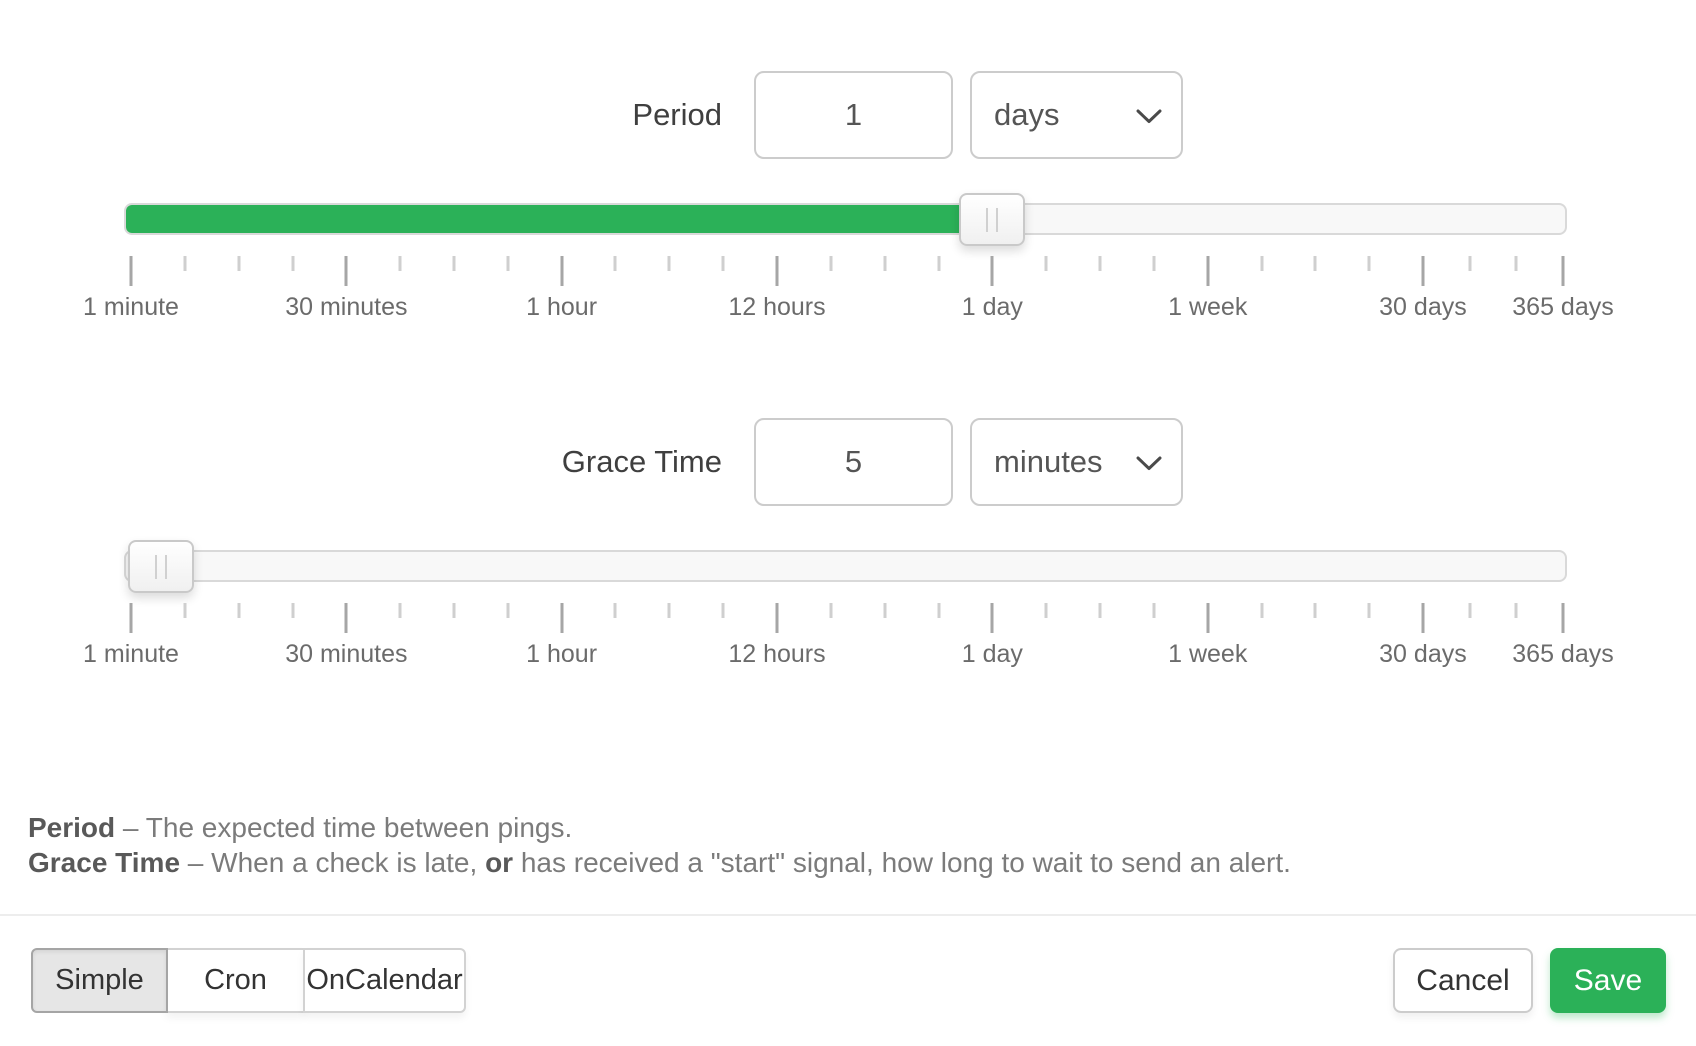 The height and width of the screenshot is (1046, 1696). Describe the element at coordinates (853, 115) in the screenshot. I see `period-value-input` at that location.